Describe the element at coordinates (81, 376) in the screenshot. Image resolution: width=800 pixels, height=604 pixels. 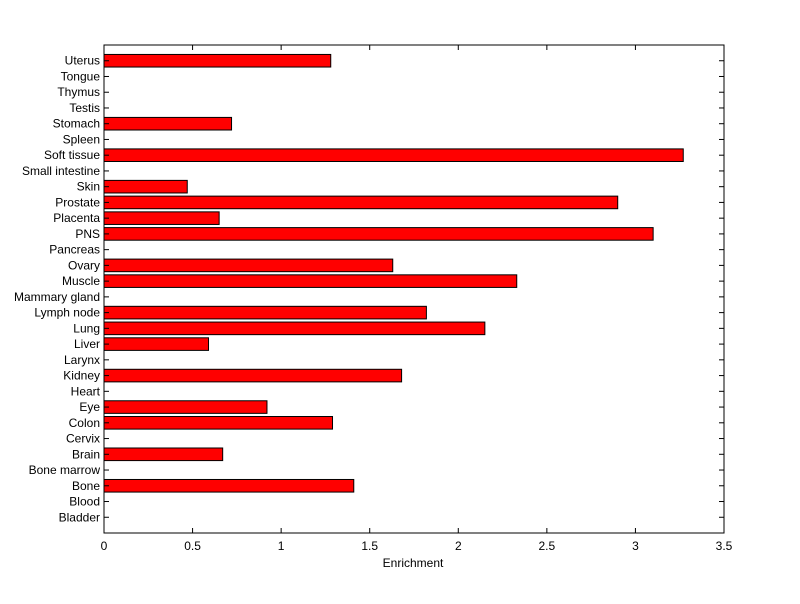
I see `y-tick-label: Kidney` at that location.